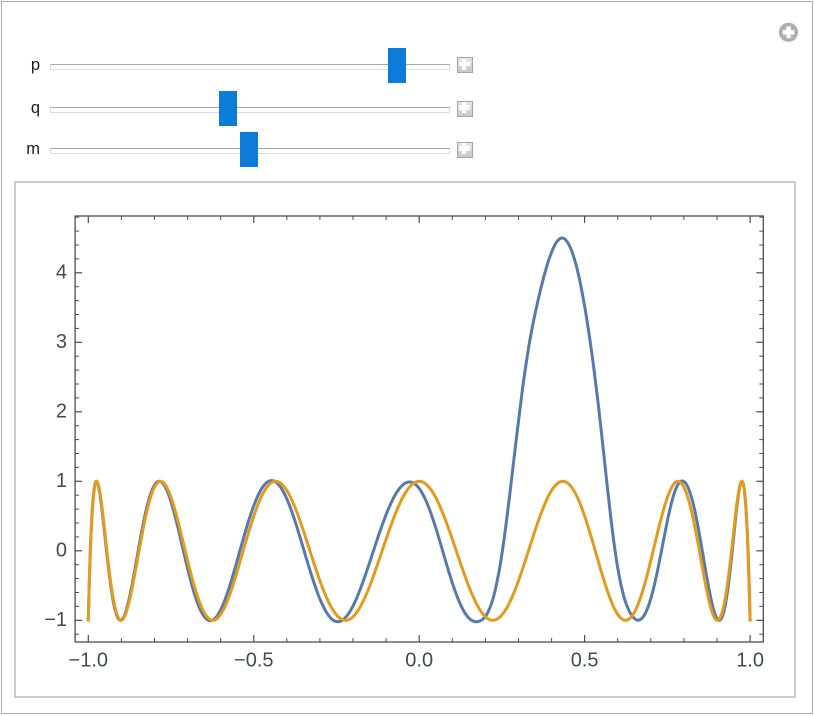 The image size is (814, 716). Describe the element at coordinates (61, 273) in the screenshot. I see `svg-text: 4` at that location.